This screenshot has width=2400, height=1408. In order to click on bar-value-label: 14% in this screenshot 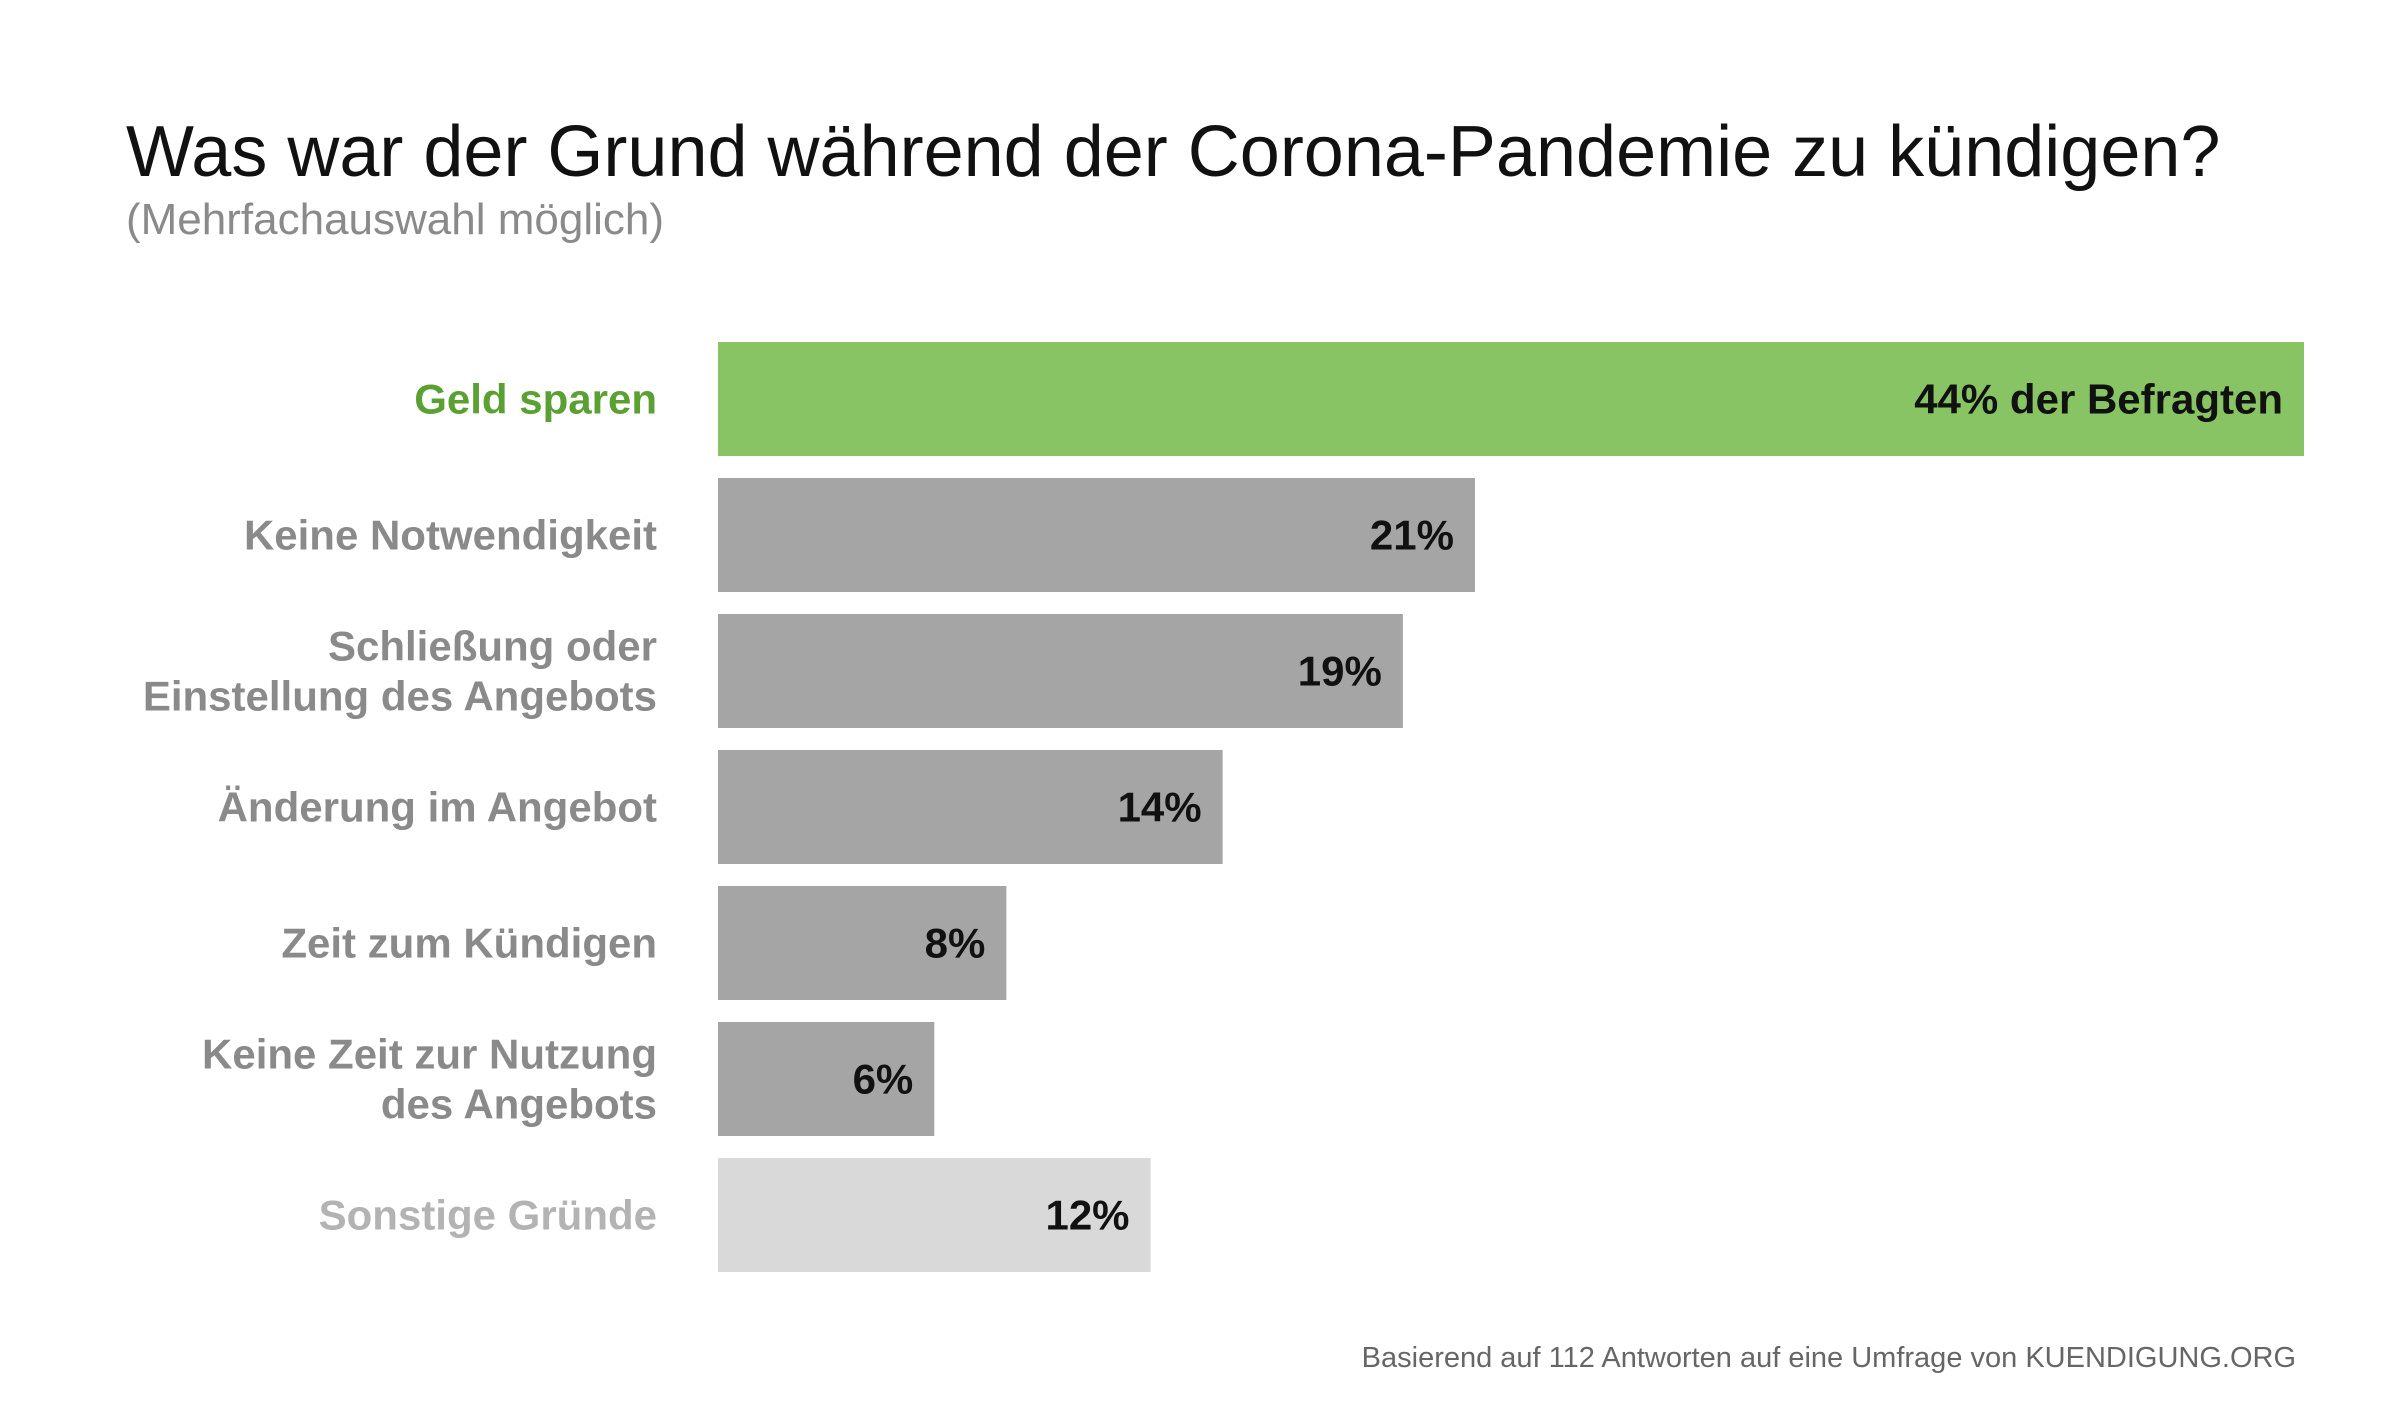, I will do `click(1160, 807)`.